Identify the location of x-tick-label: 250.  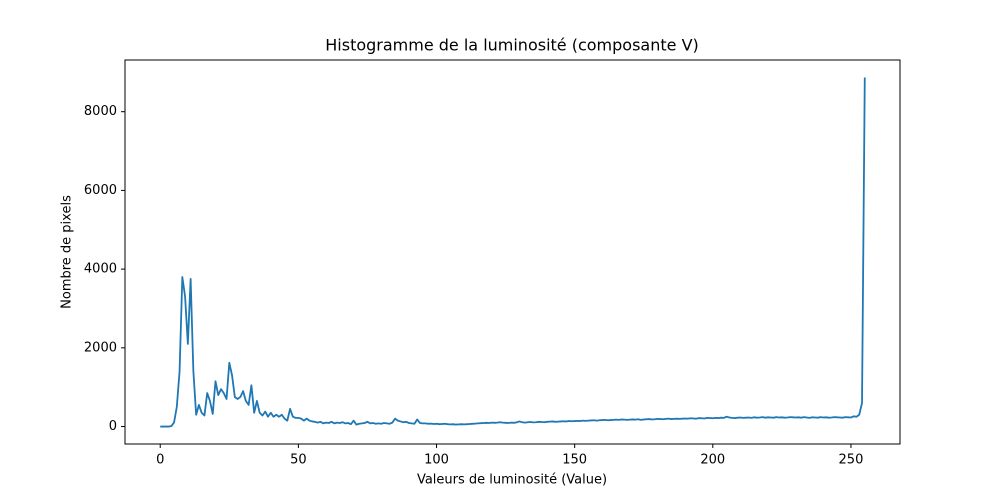
(851, 460).